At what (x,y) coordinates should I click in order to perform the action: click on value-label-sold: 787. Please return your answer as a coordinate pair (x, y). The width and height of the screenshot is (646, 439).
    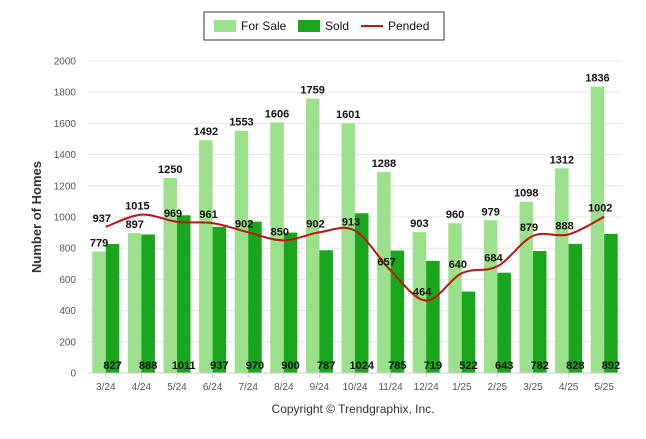
    Looking at the image, I should click on (326, 366).